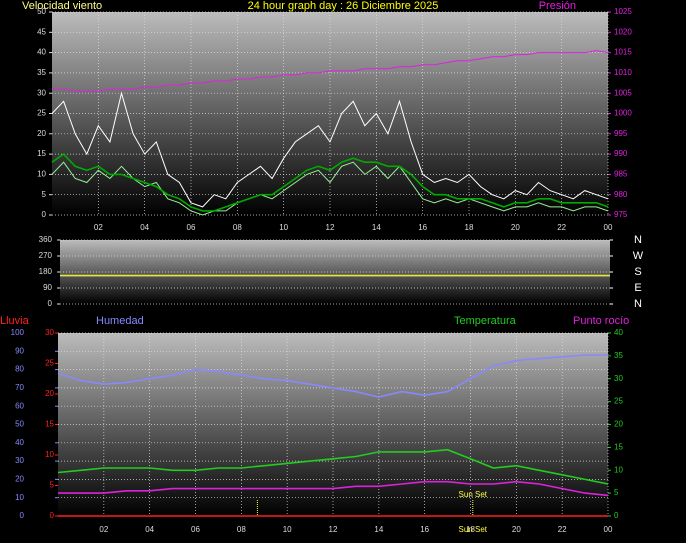  What do you see at coordinates (15, 321) in the screenshot?
I see `legend-entry: Lluvia` at bounding box center [15, 321].